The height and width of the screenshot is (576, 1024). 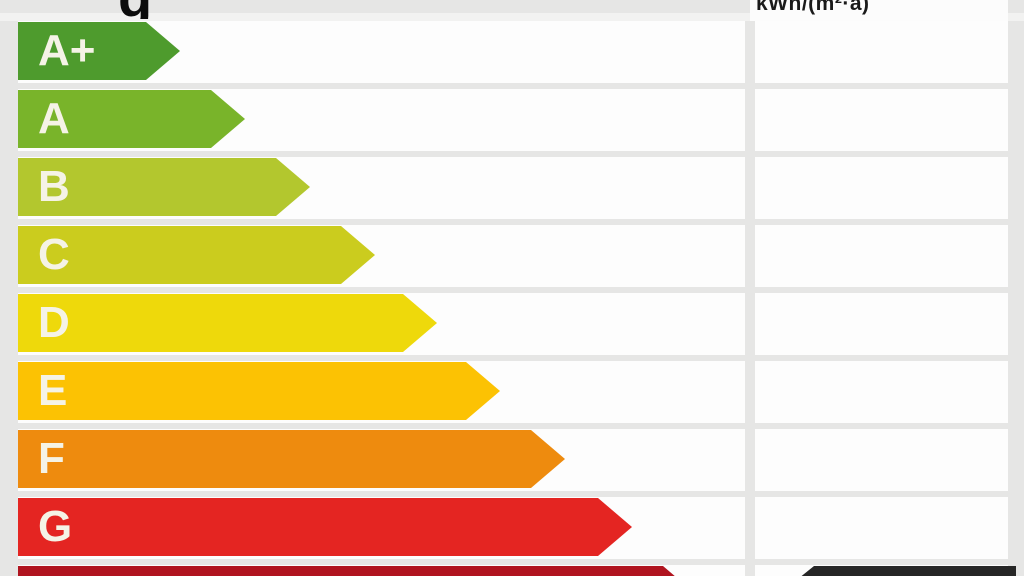 What do you see at coordinates (53, 390) in the screenshot?
I see `class-label: E` at bounding box center [53, 390].